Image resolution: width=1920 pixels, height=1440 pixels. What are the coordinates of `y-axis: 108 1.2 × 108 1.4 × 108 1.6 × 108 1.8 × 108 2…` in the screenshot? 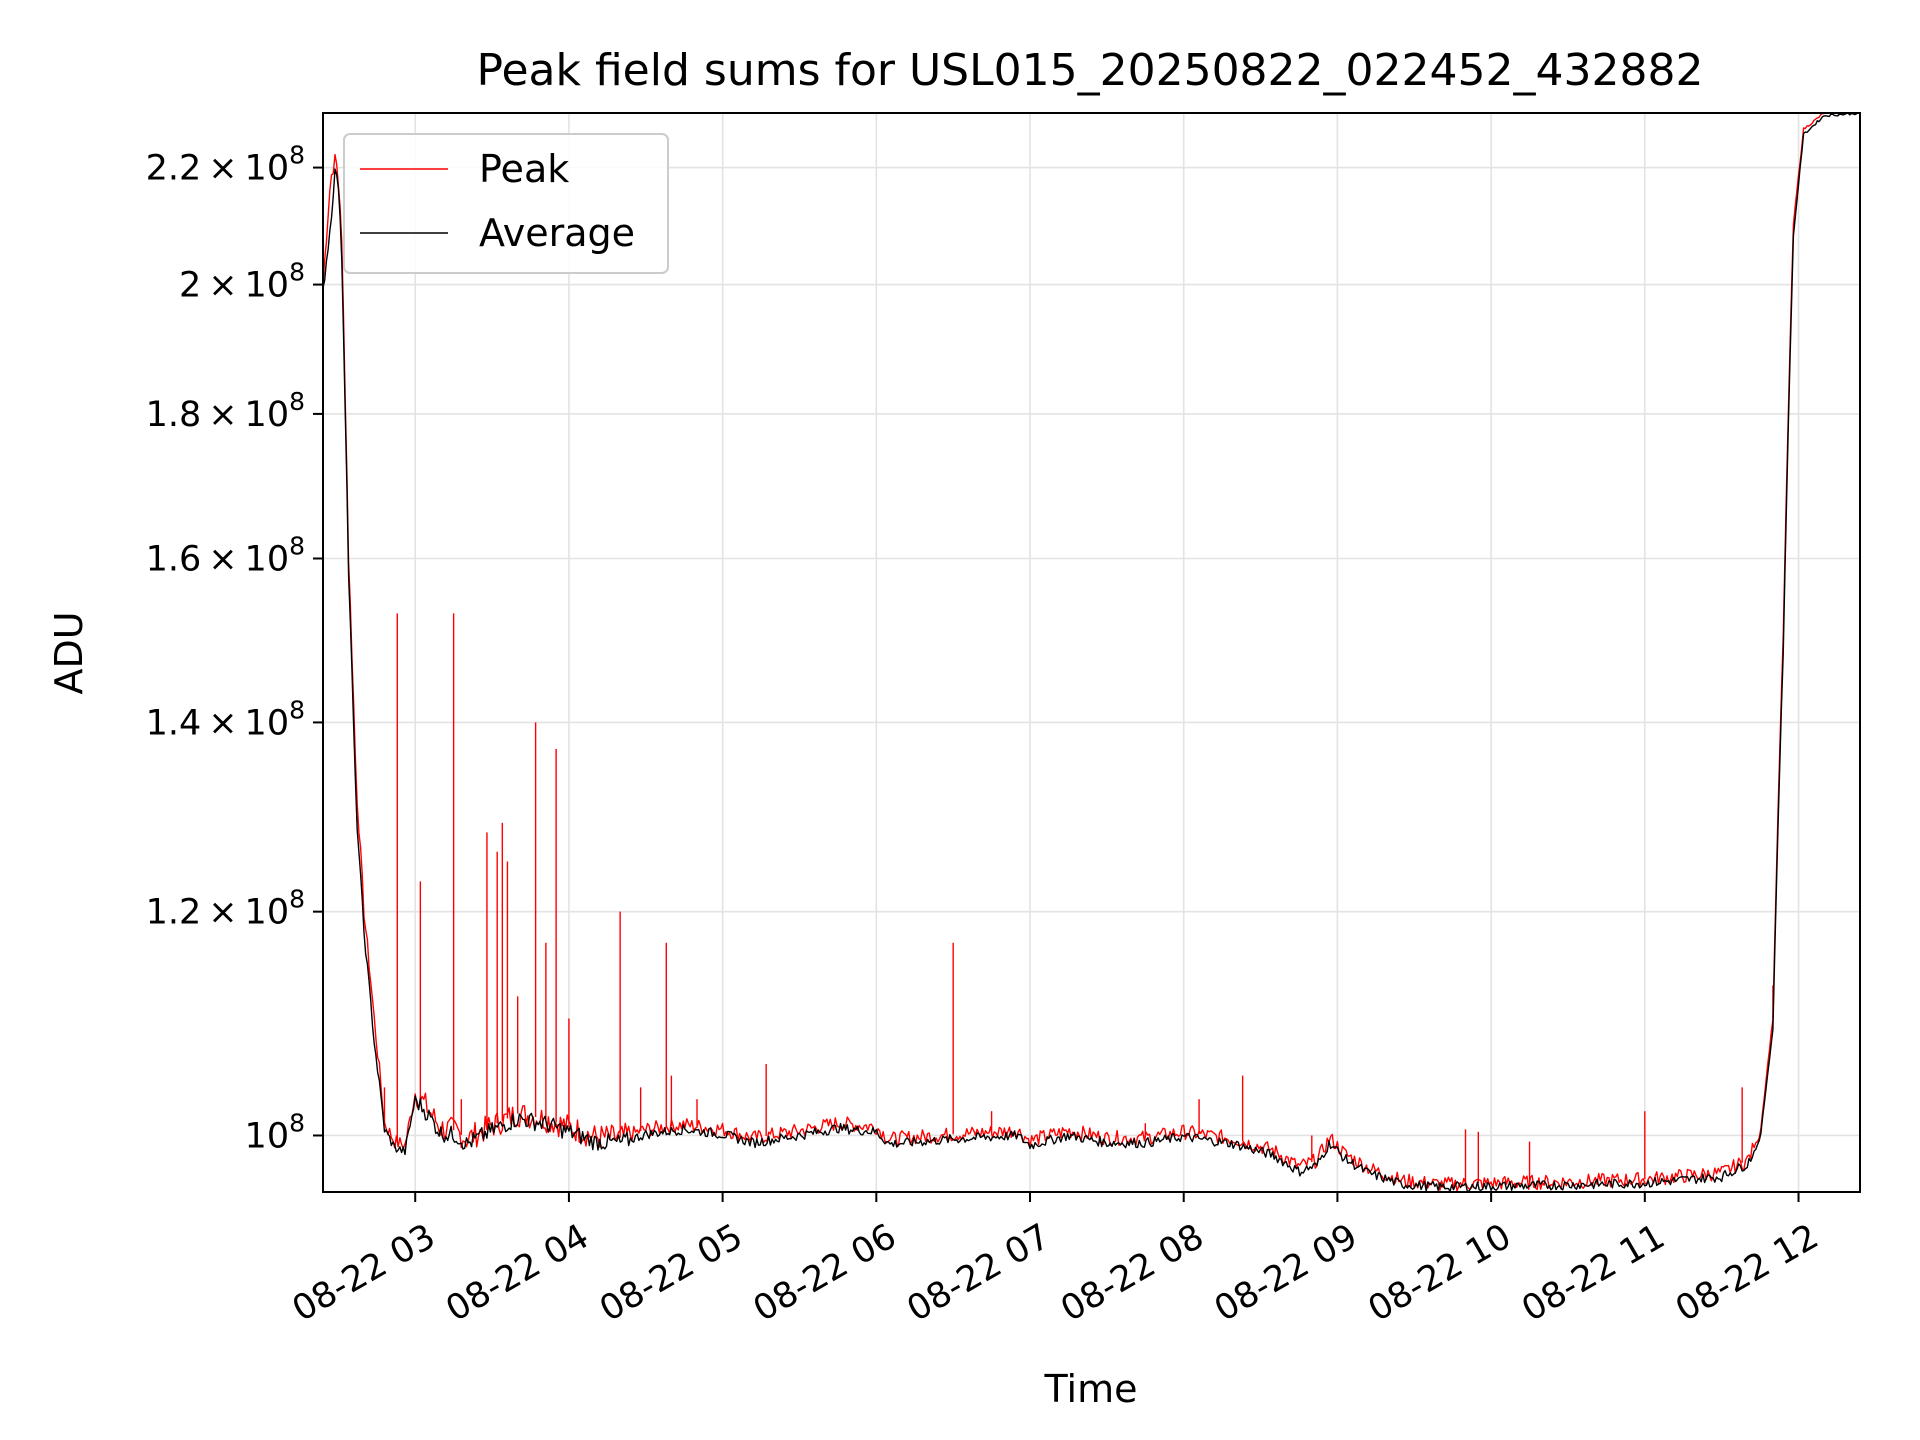 It's located at (234, 648).